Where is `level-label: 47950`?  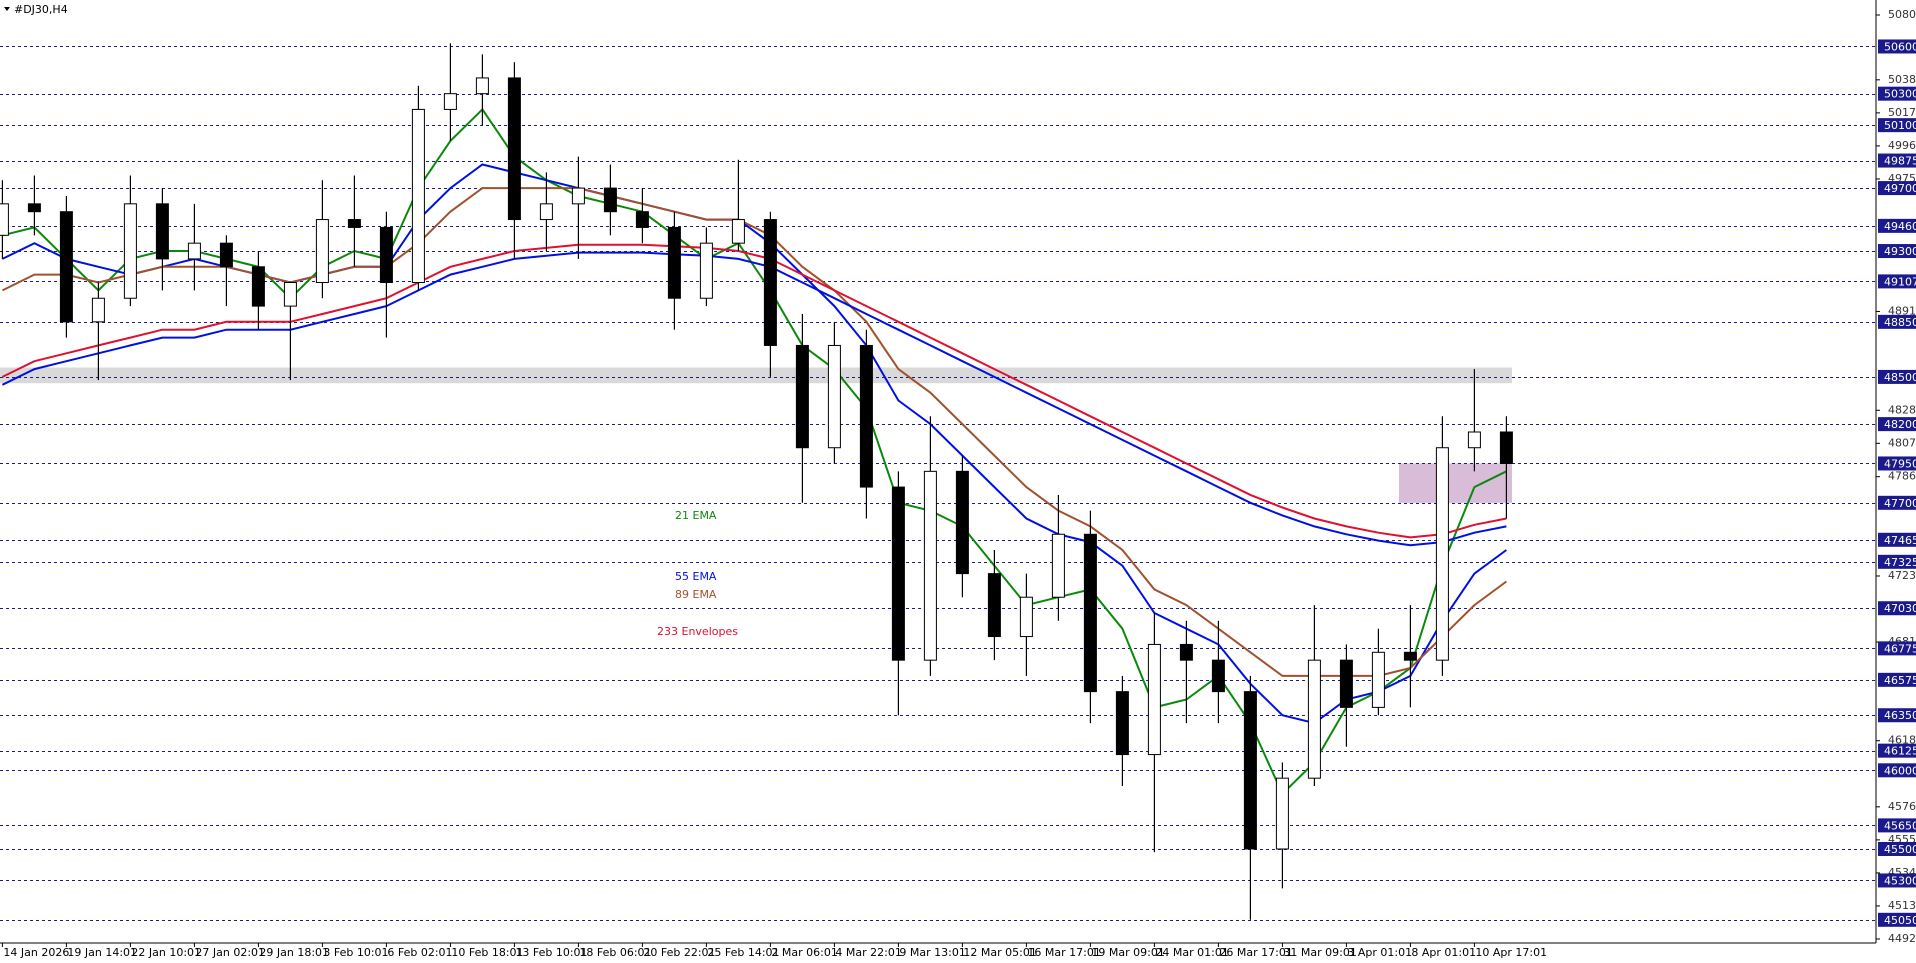
level-label: 47950 is located at coordinates (1900, 463).